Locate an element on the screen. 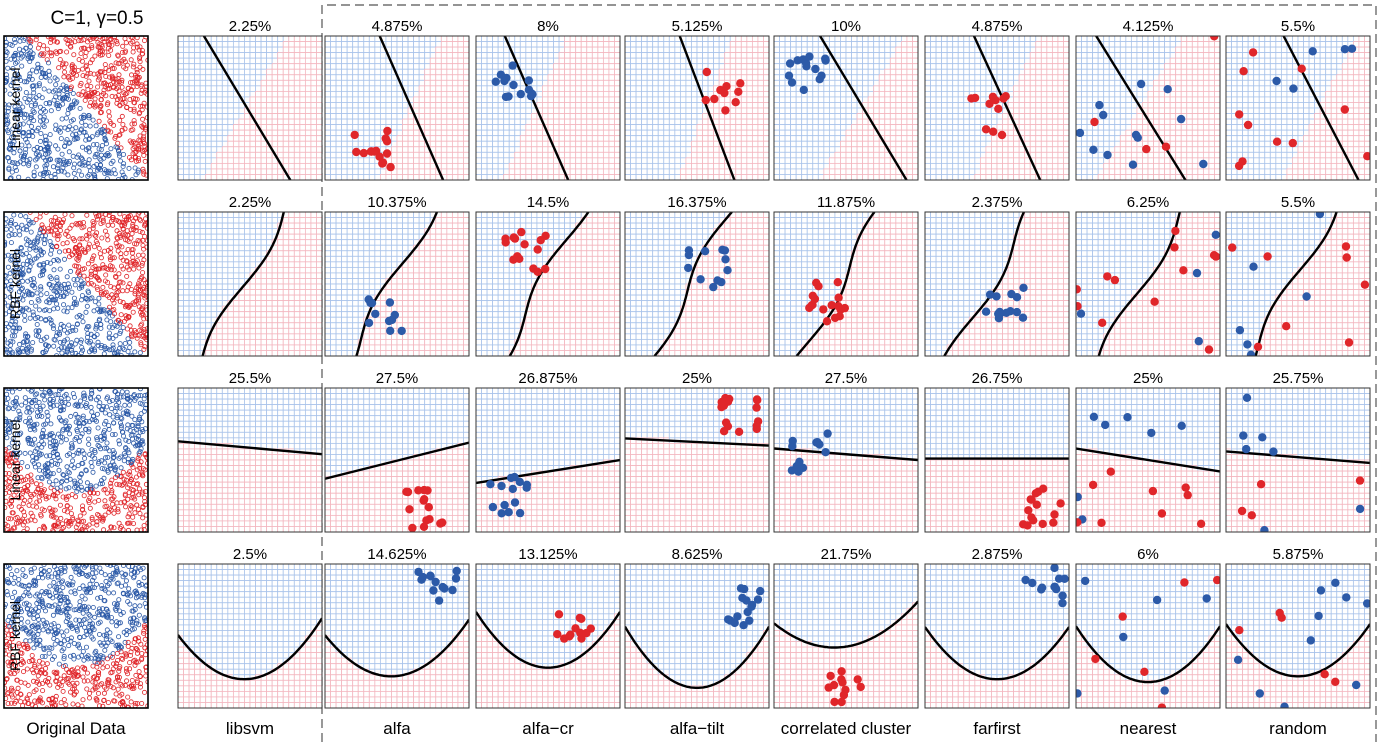  panel-r3-c4: 26.875% is located at coordinates (548, 451).